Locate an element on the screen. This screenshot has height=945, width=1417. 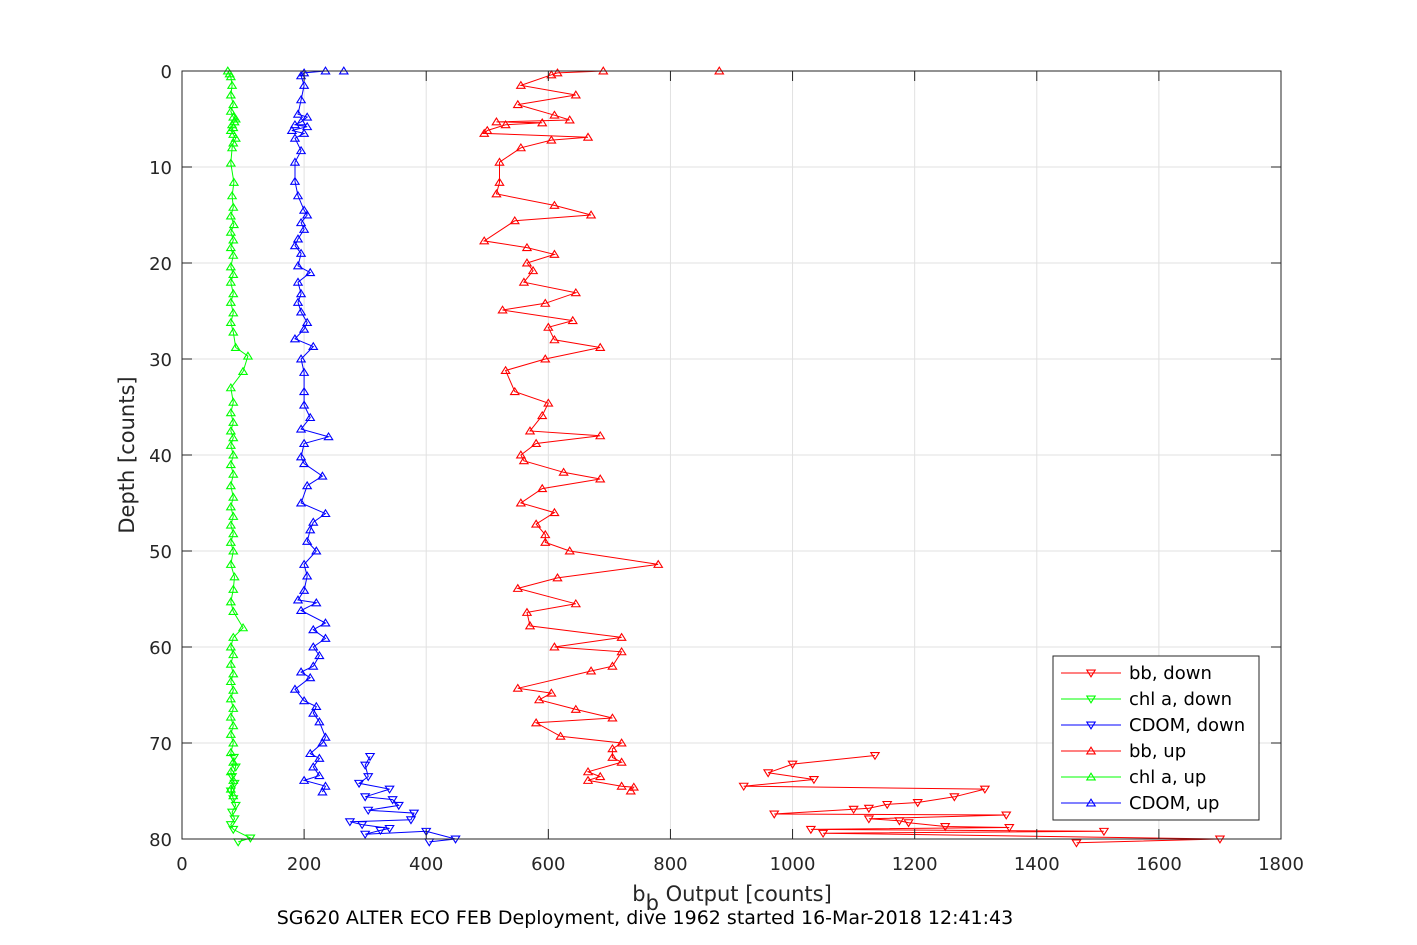
legend-entry-label: bb, up is located at coordinates (1157, 751).